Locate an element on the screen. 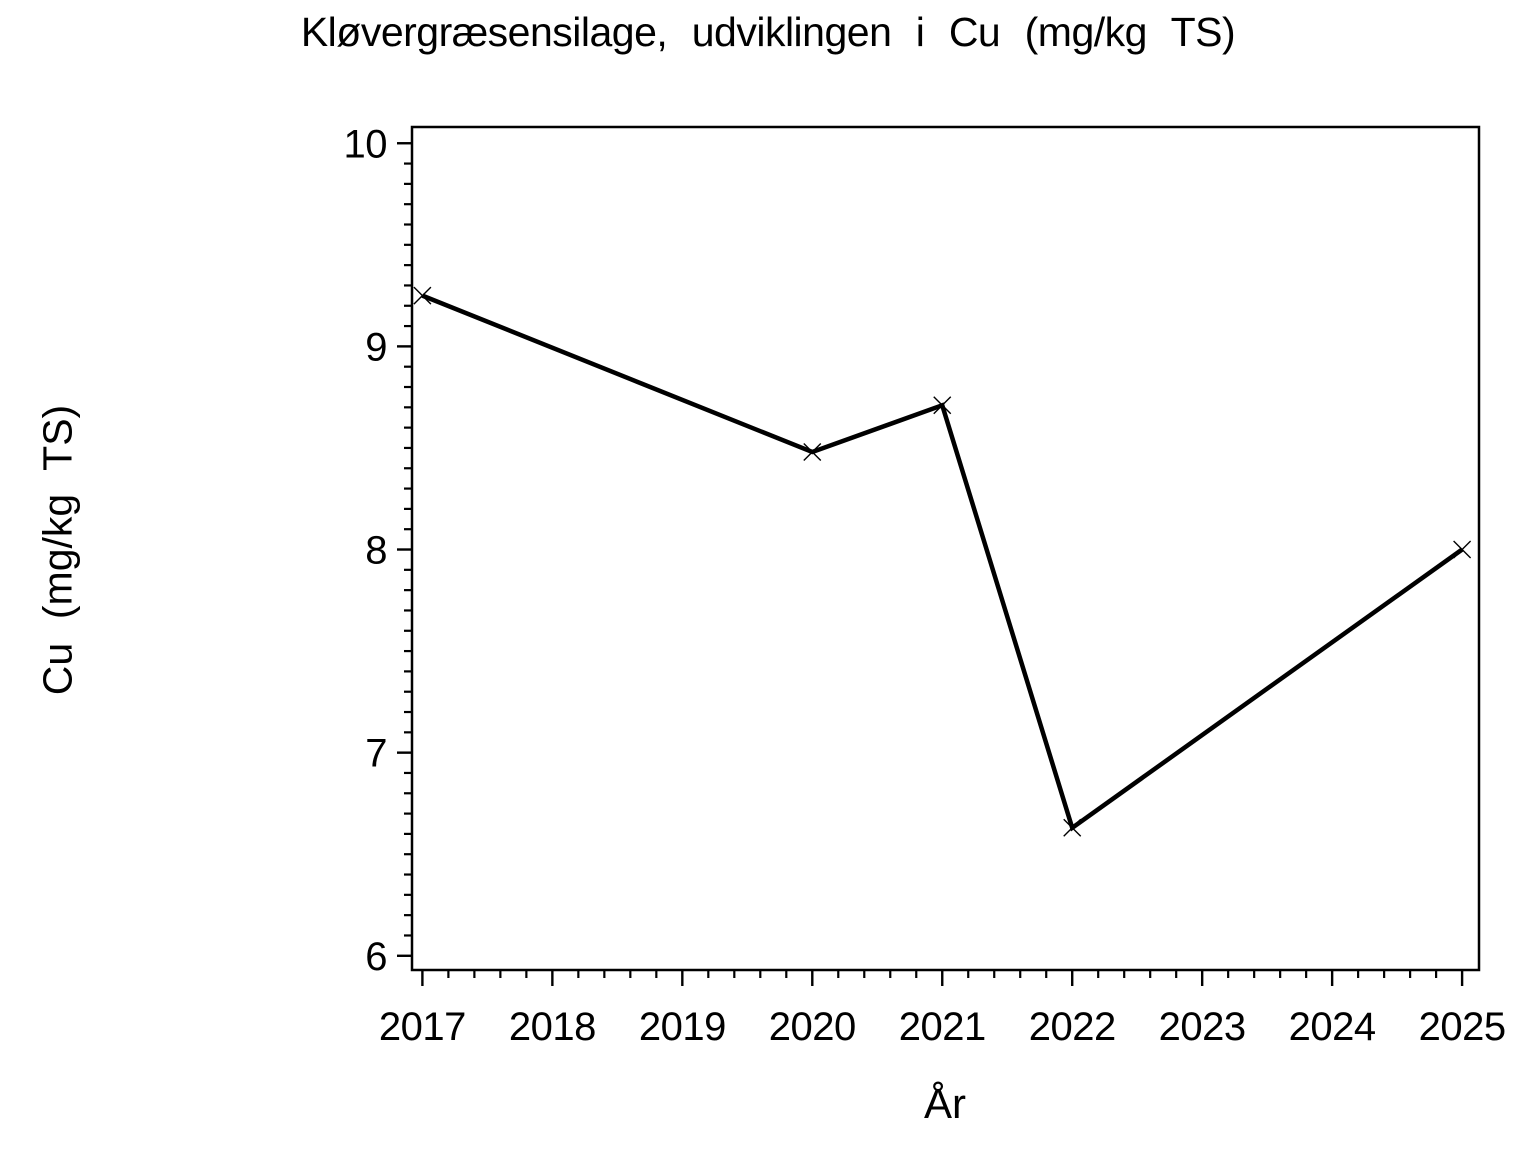 Image resolution: width=1536 pixels, height=1152 pixels. data-point-marker-2020 is located at coordinates (812, 452).